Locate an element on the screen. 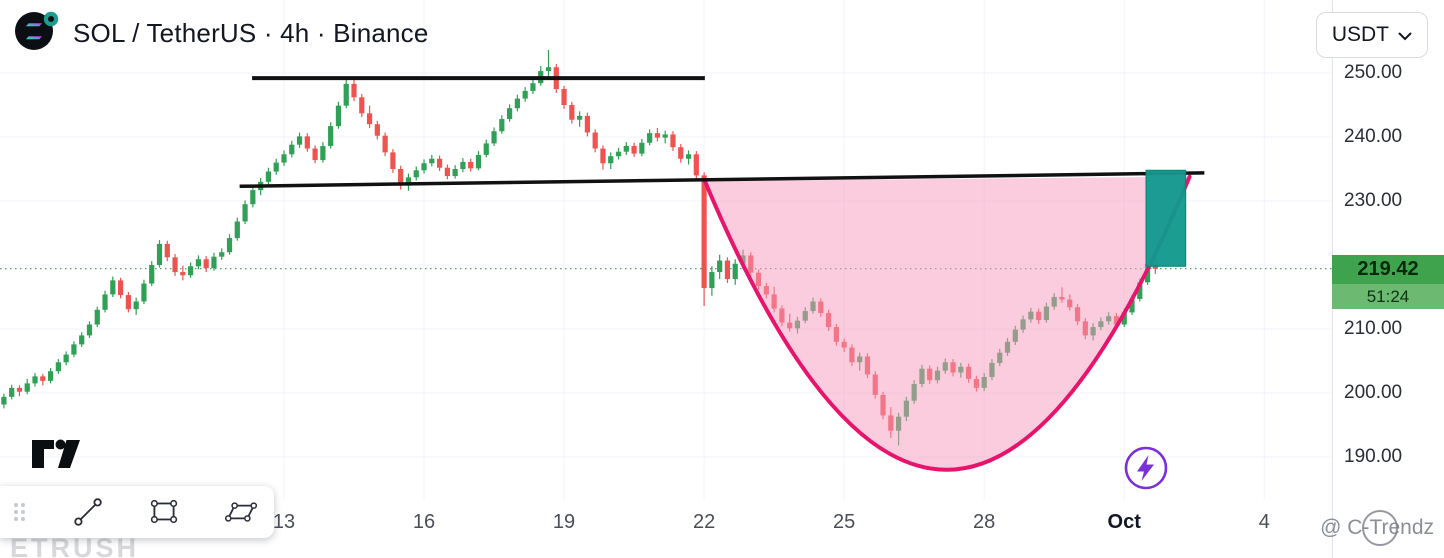 The image size is (1444, 558). time-tick-label: 16 is located at coordinates (424, 522).